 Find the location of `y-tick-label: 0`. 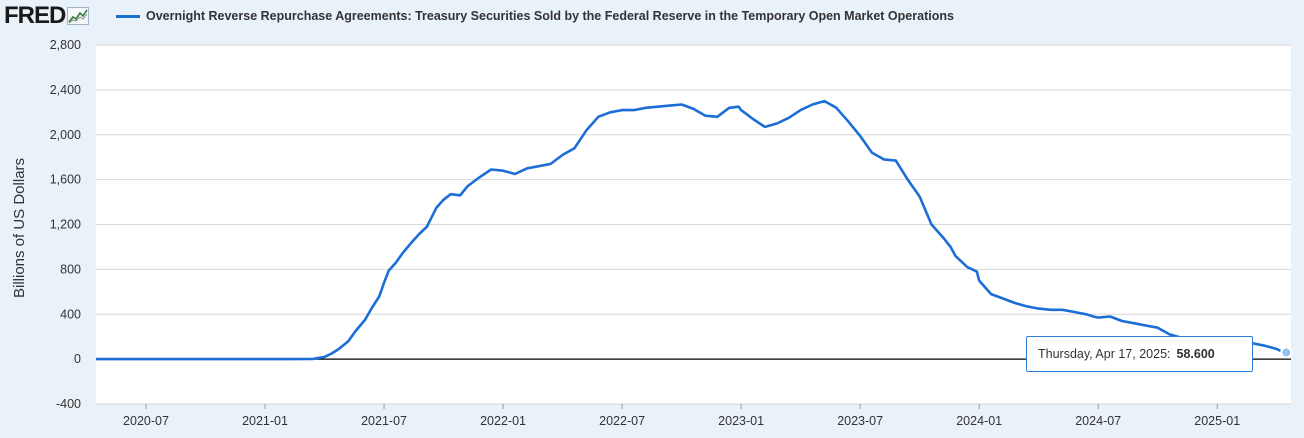

y-tick-label: 0 is located at coordinates (77, 359).